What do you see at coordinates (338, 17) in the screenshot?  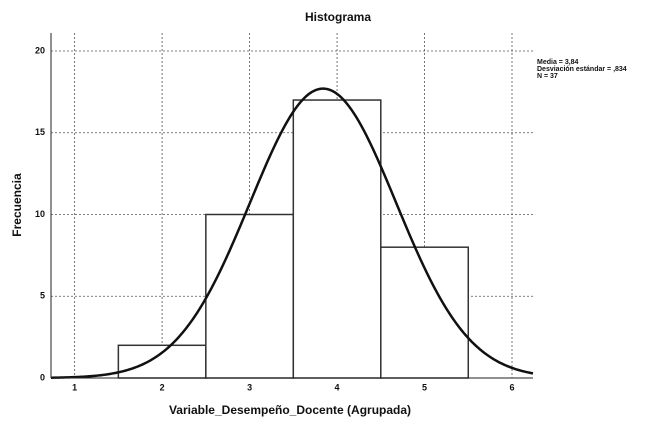 I see `chart-title: Histograma` at bounding box center [338, 17].